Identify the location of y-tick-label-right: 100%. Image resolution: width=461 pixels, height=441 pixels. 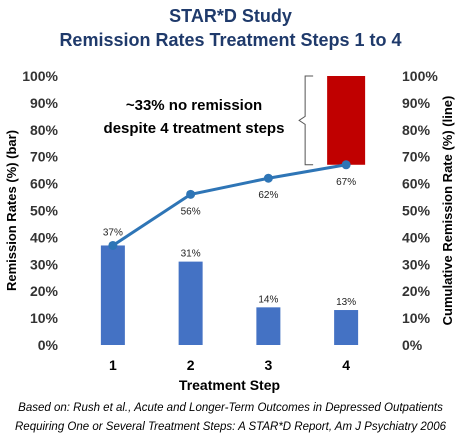
(420, 76).